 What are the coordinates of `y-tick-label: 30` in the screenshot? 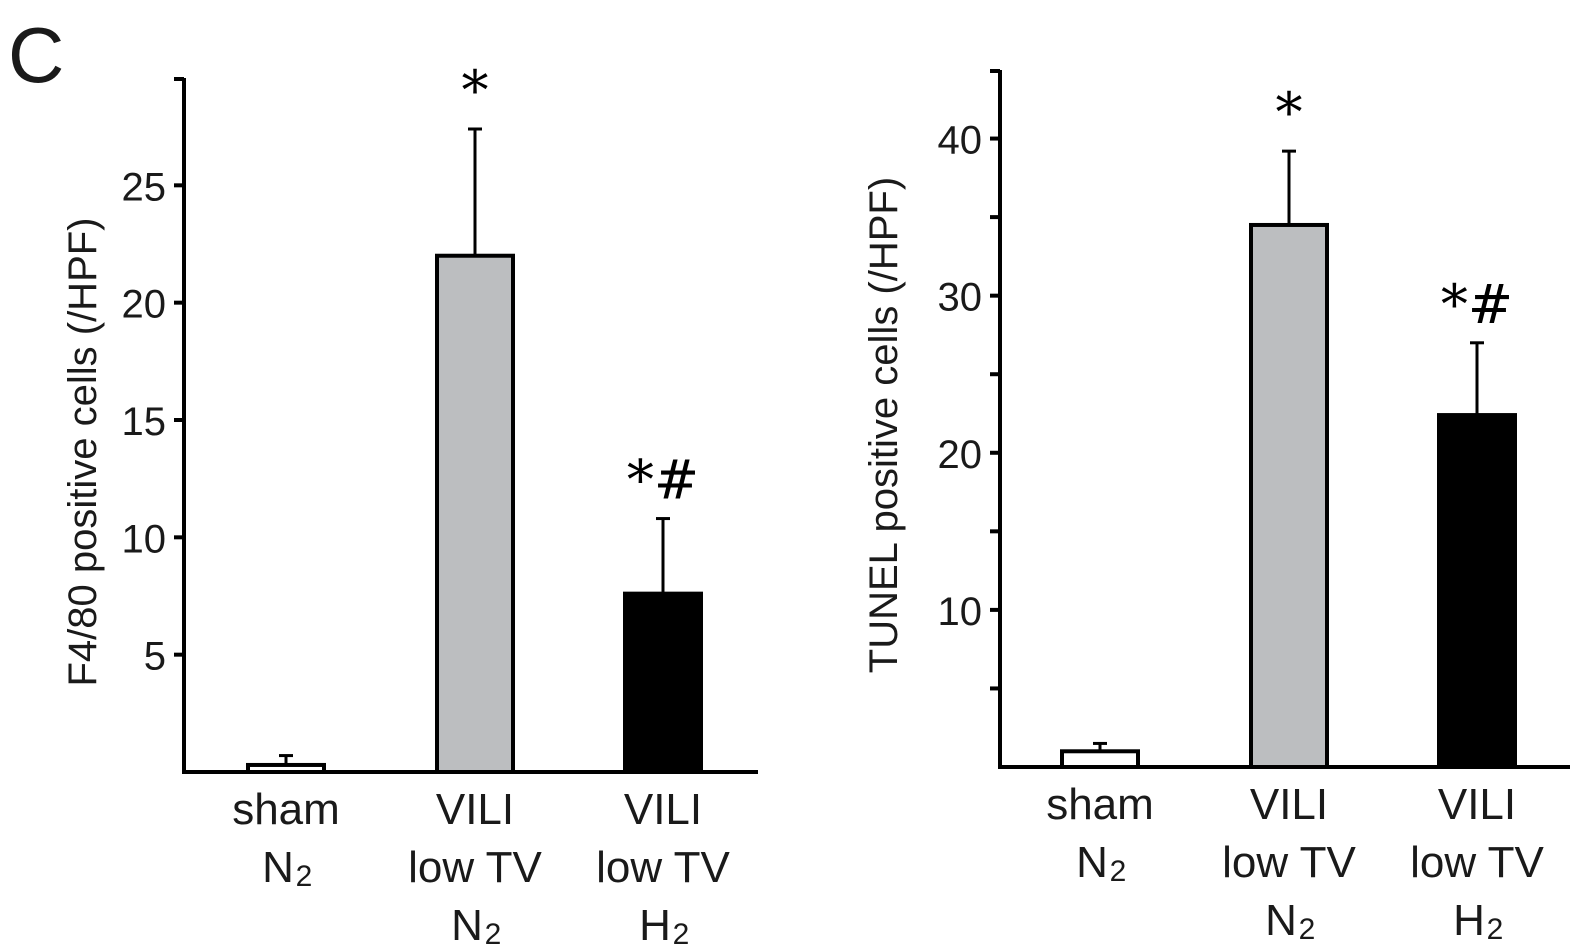 It's located at (960, 298).